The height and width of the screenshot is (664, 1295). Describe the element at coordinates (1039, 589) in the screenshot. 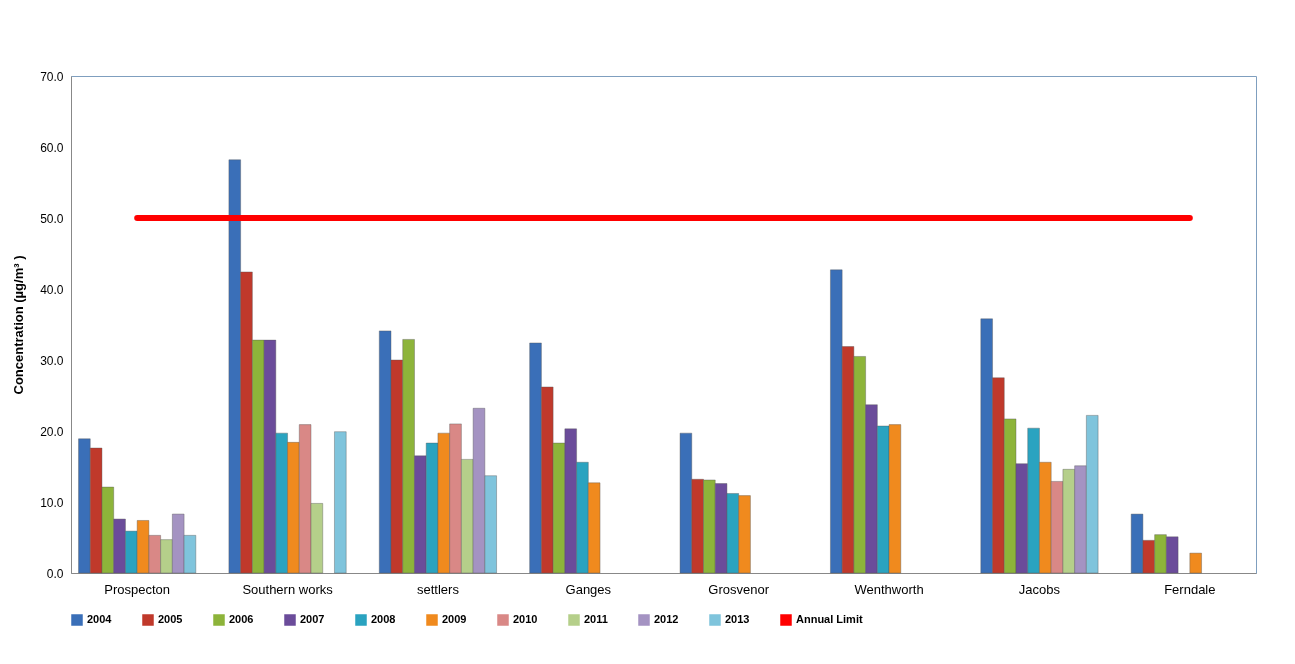

I see `x-tick-label: Jacobs` at that location.